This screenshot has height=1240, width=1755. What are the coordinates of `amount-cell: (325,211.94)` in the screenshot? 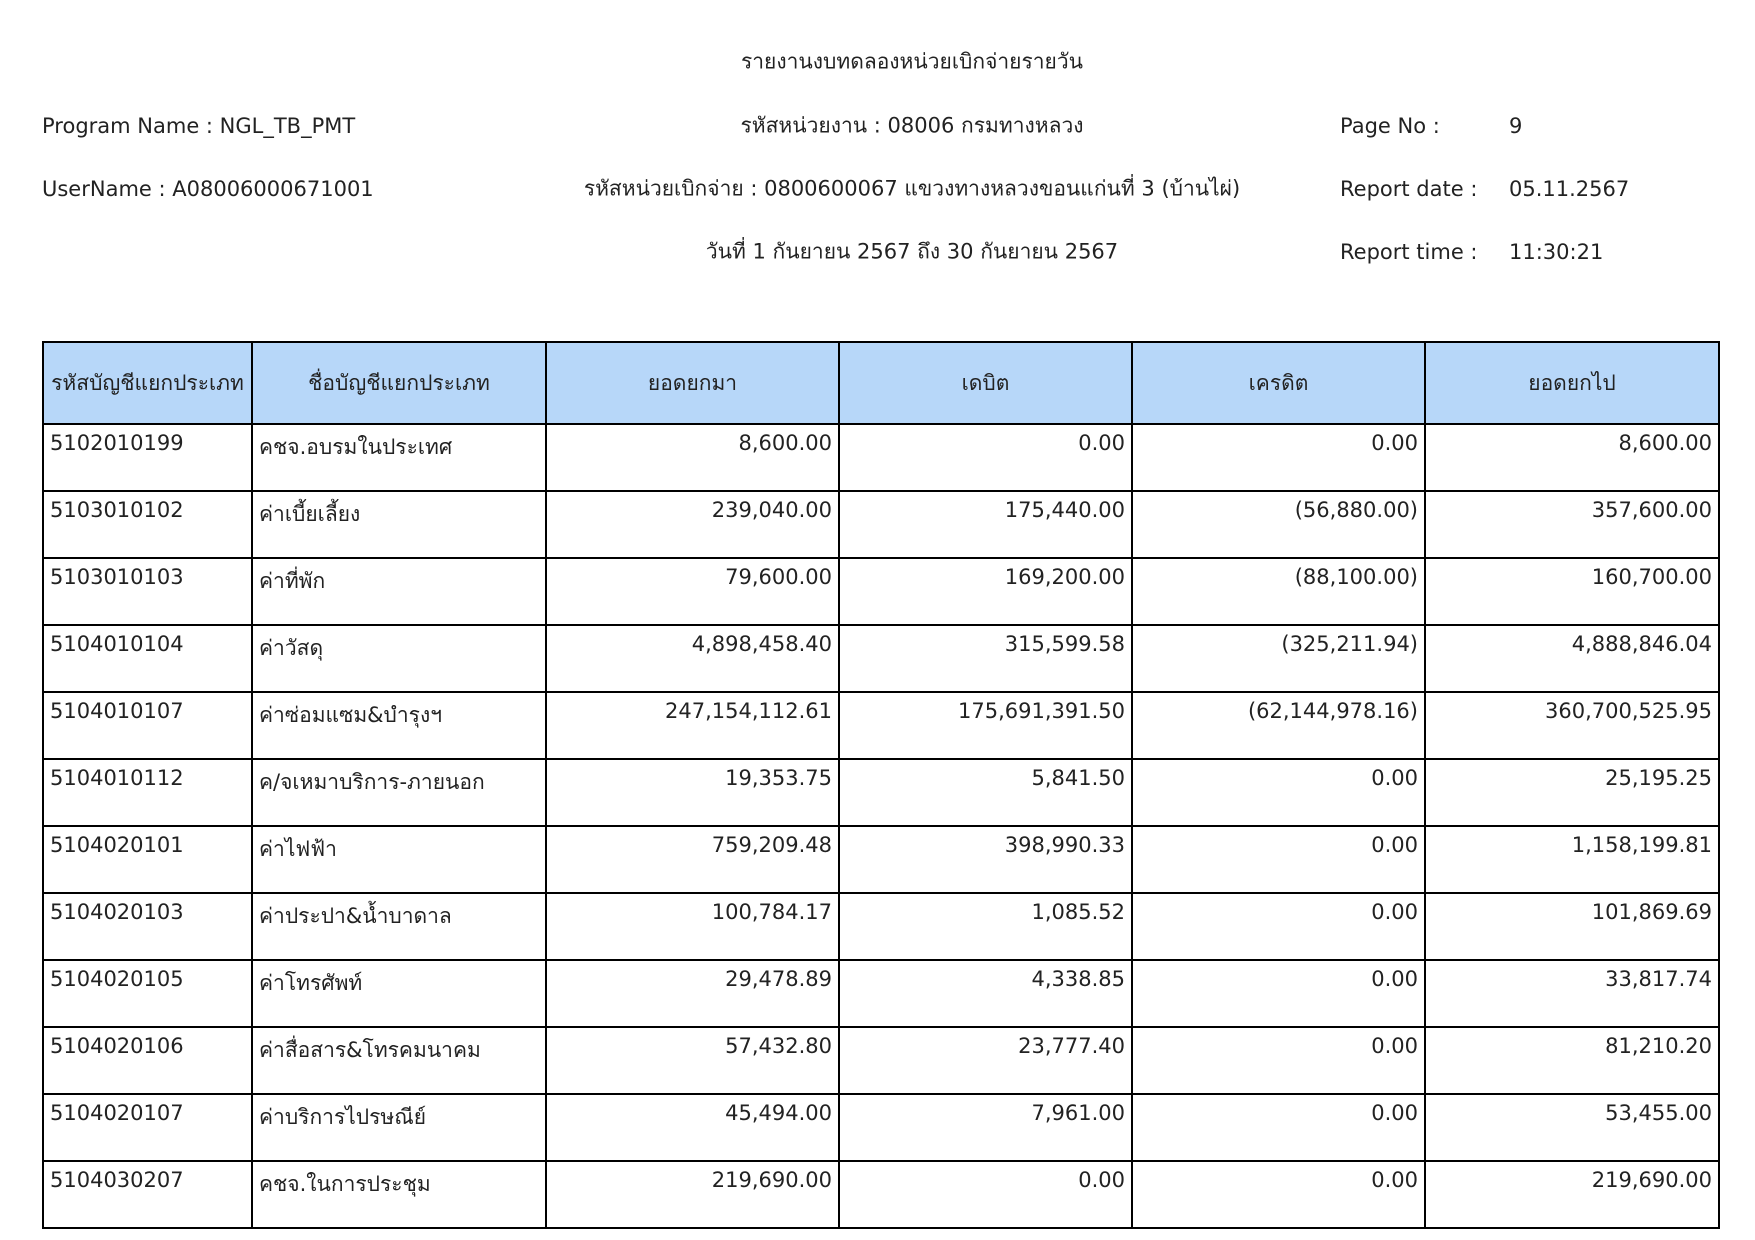 It's located at (1278, 658).